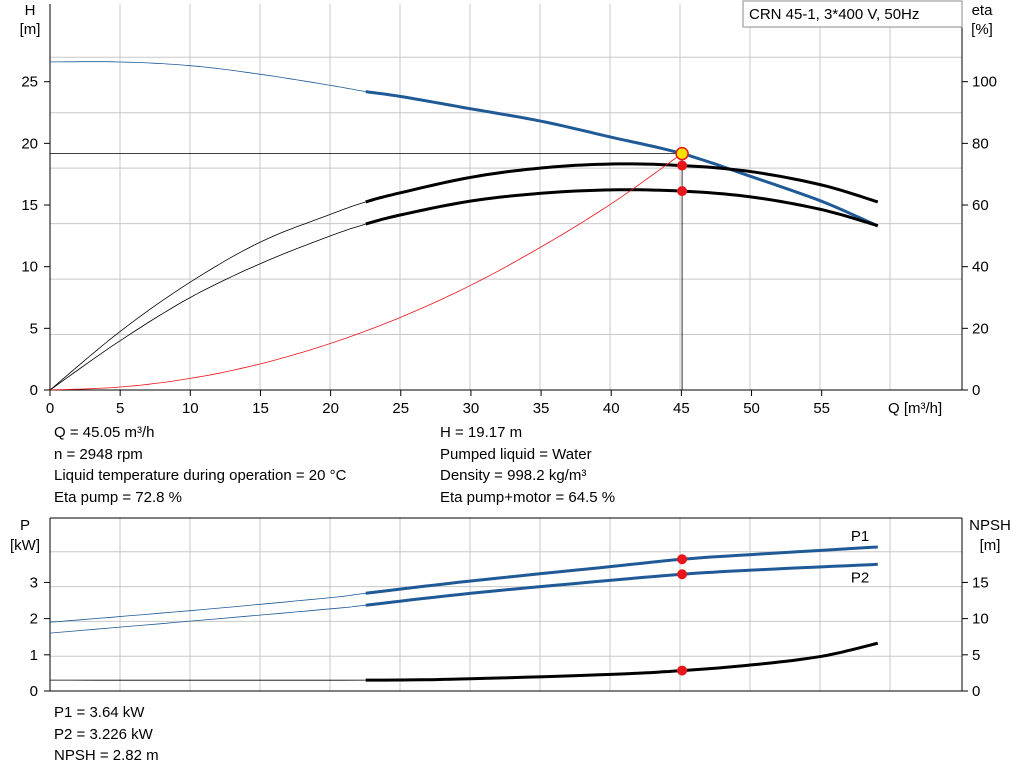 This screenshot has width=1024, height=781. What do you see at coordinates (25, 545) in the screenshot?
I see `p-axis-unit: [kW]` at bounding box center [25, 545].